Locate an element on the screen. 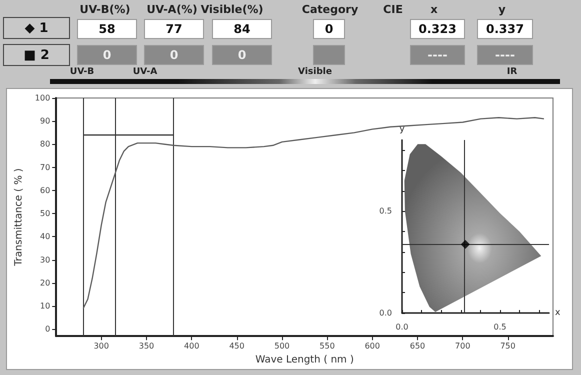  y-tick-label: 90 is located at coordinates (45, 121).